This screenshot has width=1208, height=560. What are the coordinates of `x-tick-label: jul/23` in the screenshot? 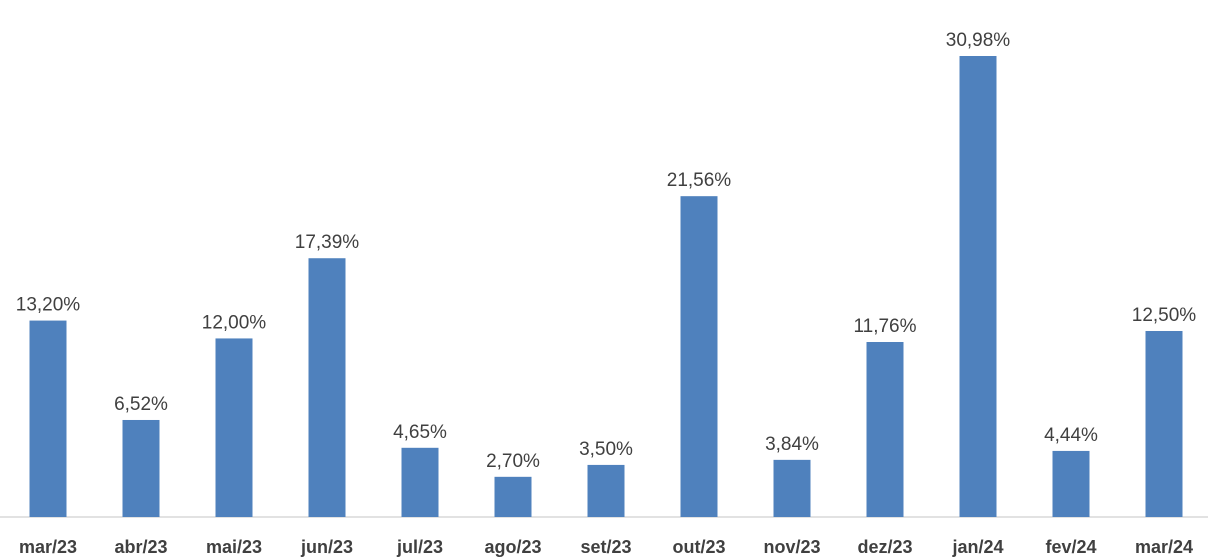 It's located at (419, 547).